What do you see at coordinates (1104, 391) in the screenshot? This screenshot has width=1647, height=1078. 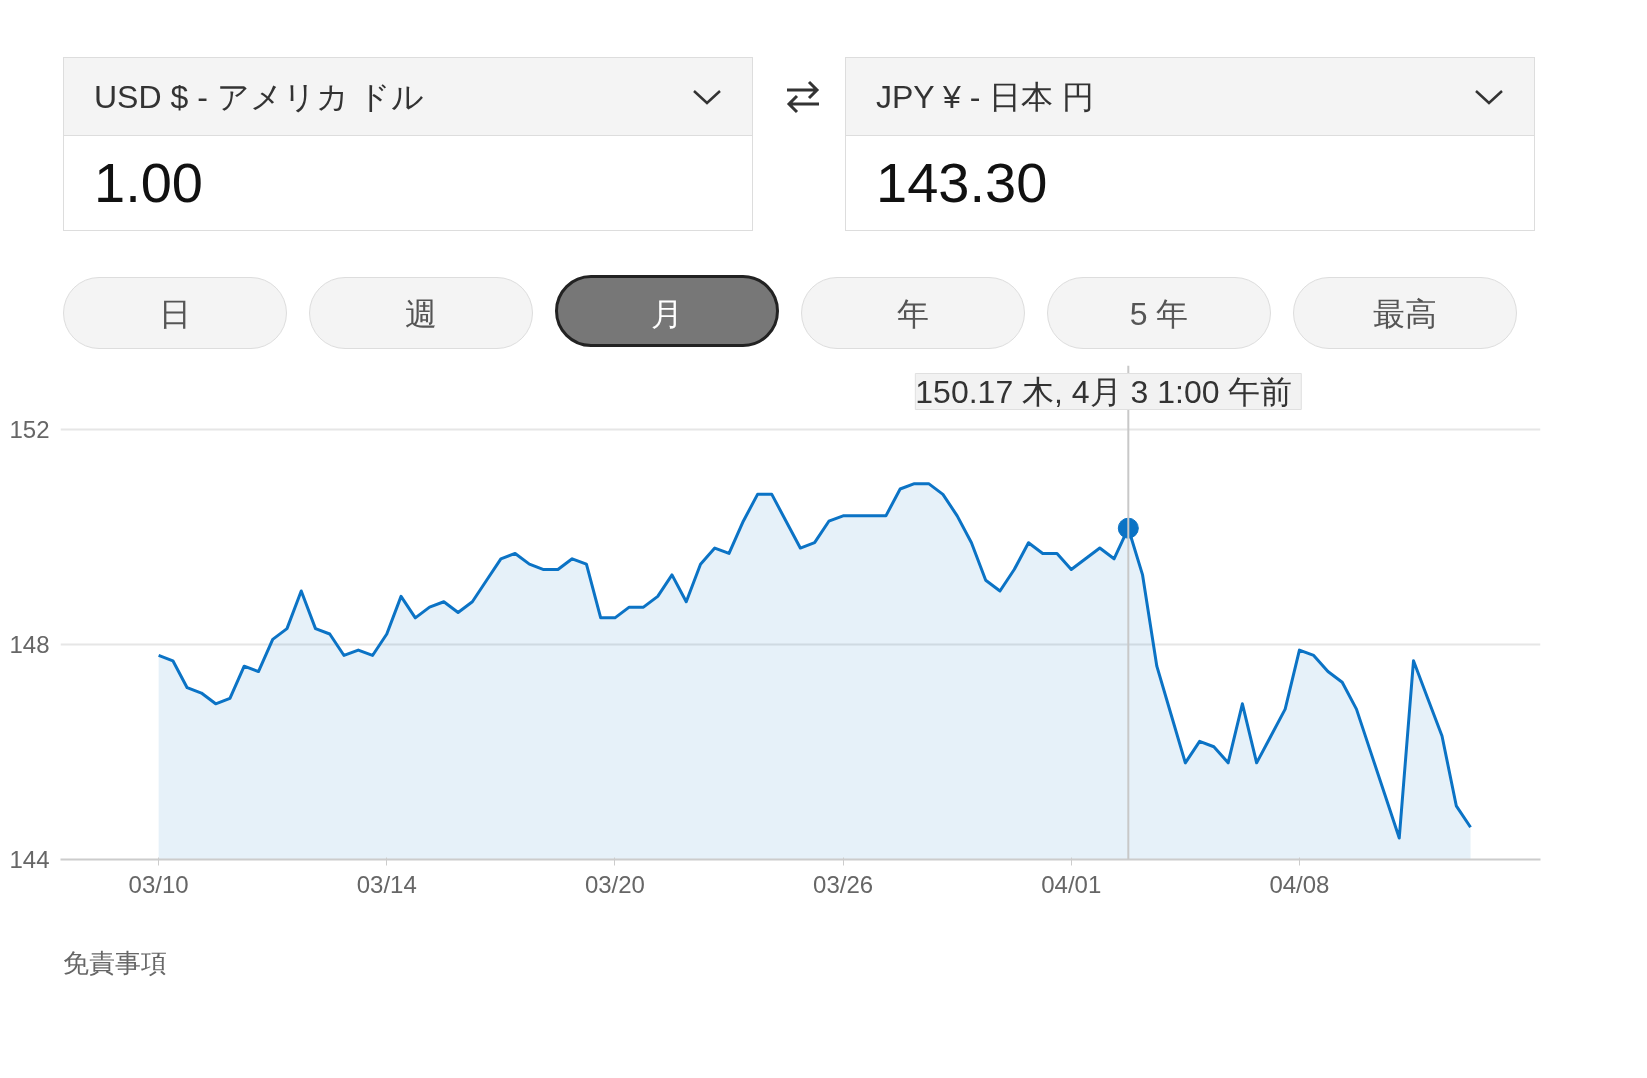 I see `annotation: 150.17 木, 4月 3 1:00 午前` at bounding box center [1104, 391].